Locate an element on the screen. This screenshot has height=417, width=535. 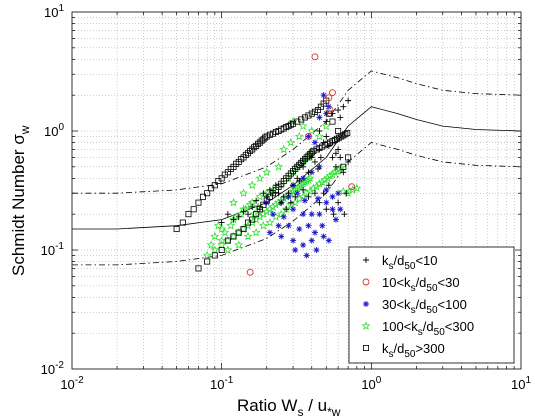
legend-label-series-3: 30<ks/d50<100 is located at coordinates (424, 306).